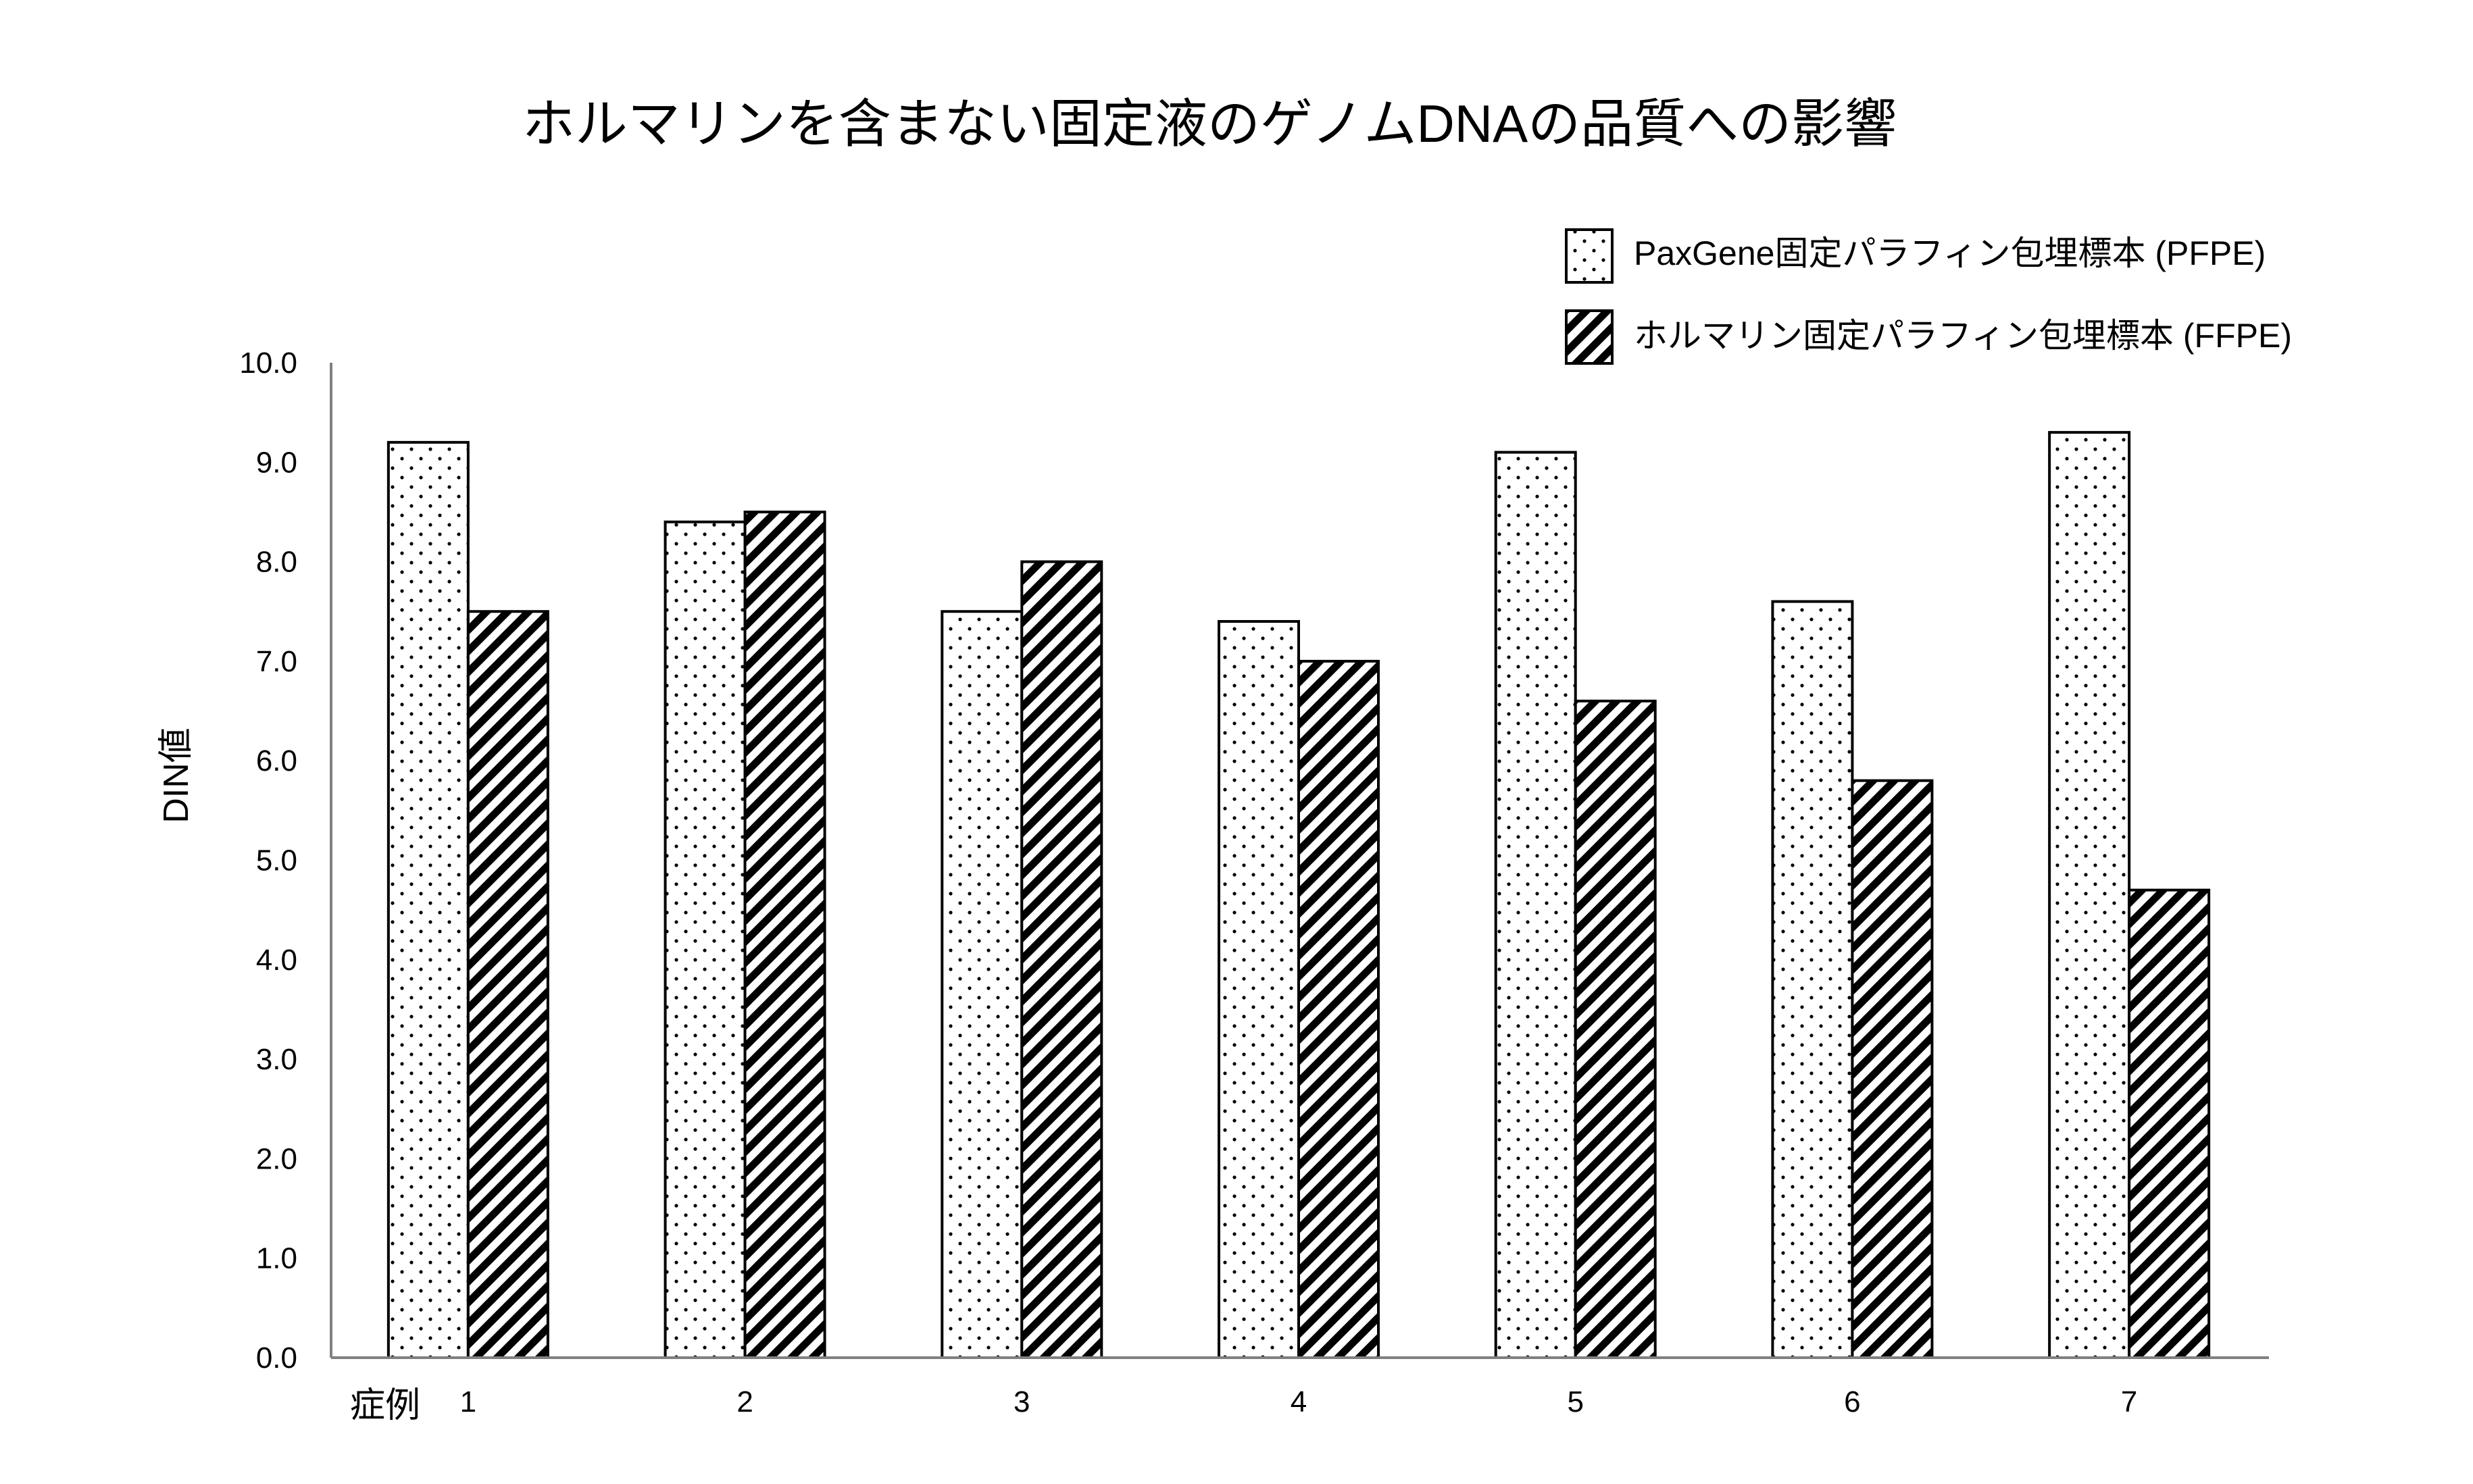  What do you see at coordinates (276, 860) in the screenshot?
I see `y-tick-label: 5.0` at bounding box center [276, 860].